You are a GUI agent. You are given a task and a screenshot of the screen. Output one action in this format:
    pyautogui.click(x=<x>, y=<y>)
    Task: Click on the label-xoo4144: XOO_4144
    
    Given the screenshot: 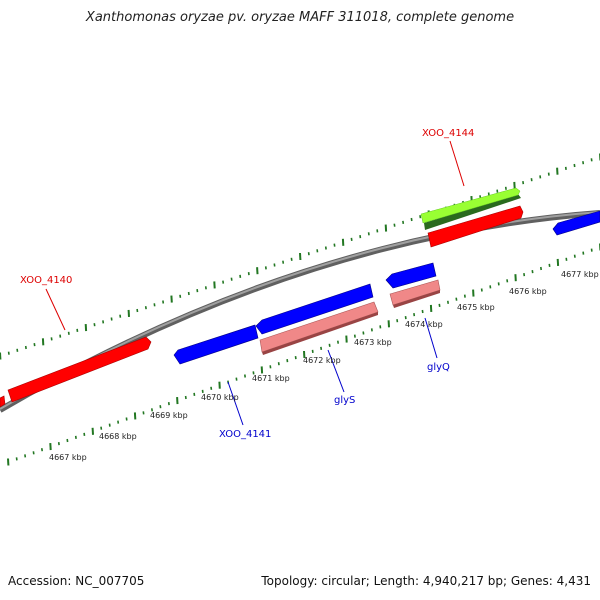 What is the action you would take?
    pyautogui.click(x=448, y=133)
    